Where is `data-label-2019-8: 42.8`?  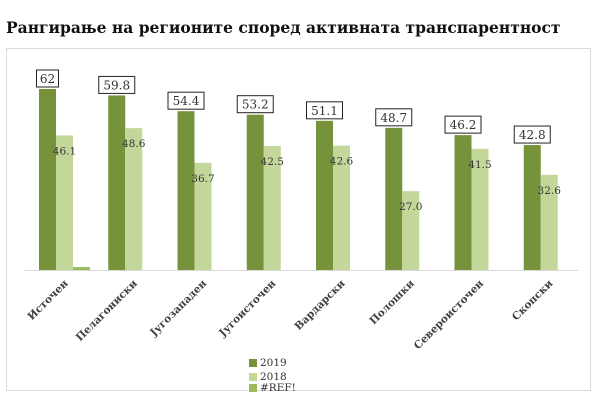
data-label-2019-8: 42.8 is located at coordinates (532, 135).